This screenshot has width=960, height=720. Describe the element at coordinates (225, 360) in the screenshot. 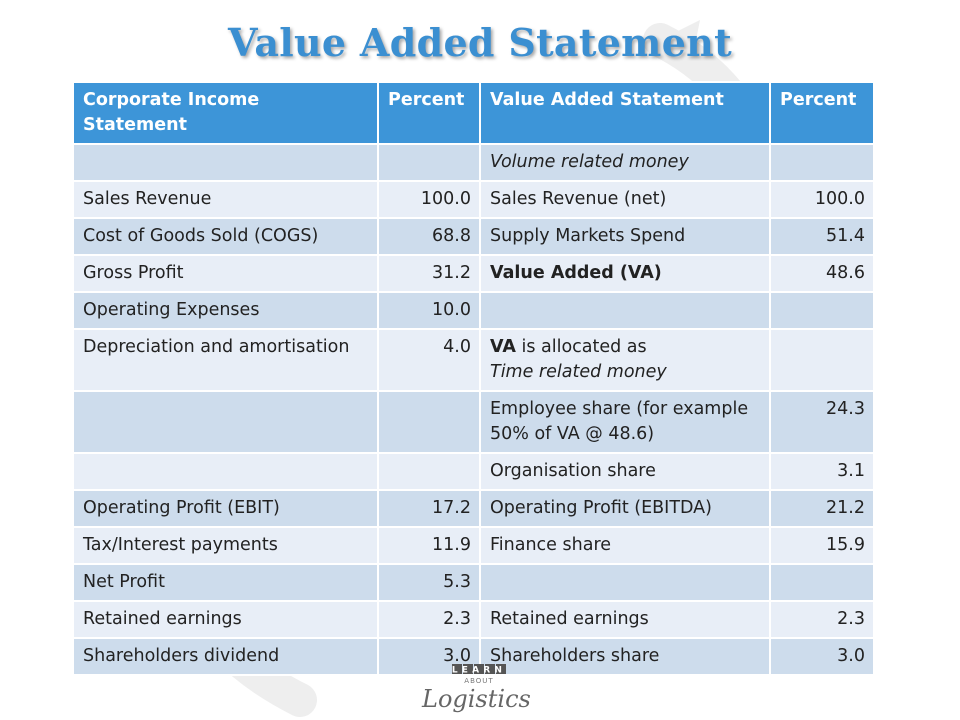

I see `cell-income-item: Depreciation and amortisation` at that location.